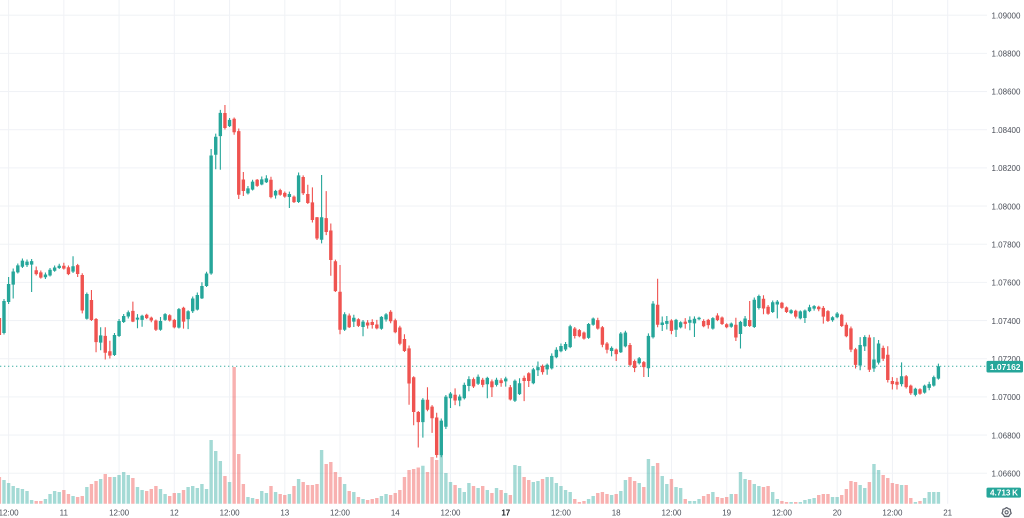 This screenshot has height=518, width=1024. I want to click on svg-text: 20, so click(837, 512).